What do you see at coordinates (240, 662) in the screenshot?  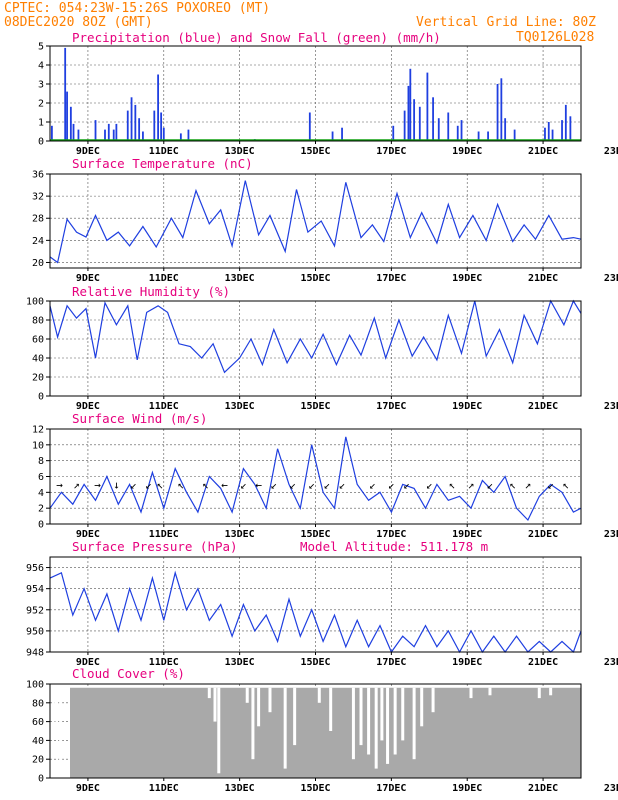 I see `pressure-xtick-label: 13DEC` at bounding box center [240, 662].